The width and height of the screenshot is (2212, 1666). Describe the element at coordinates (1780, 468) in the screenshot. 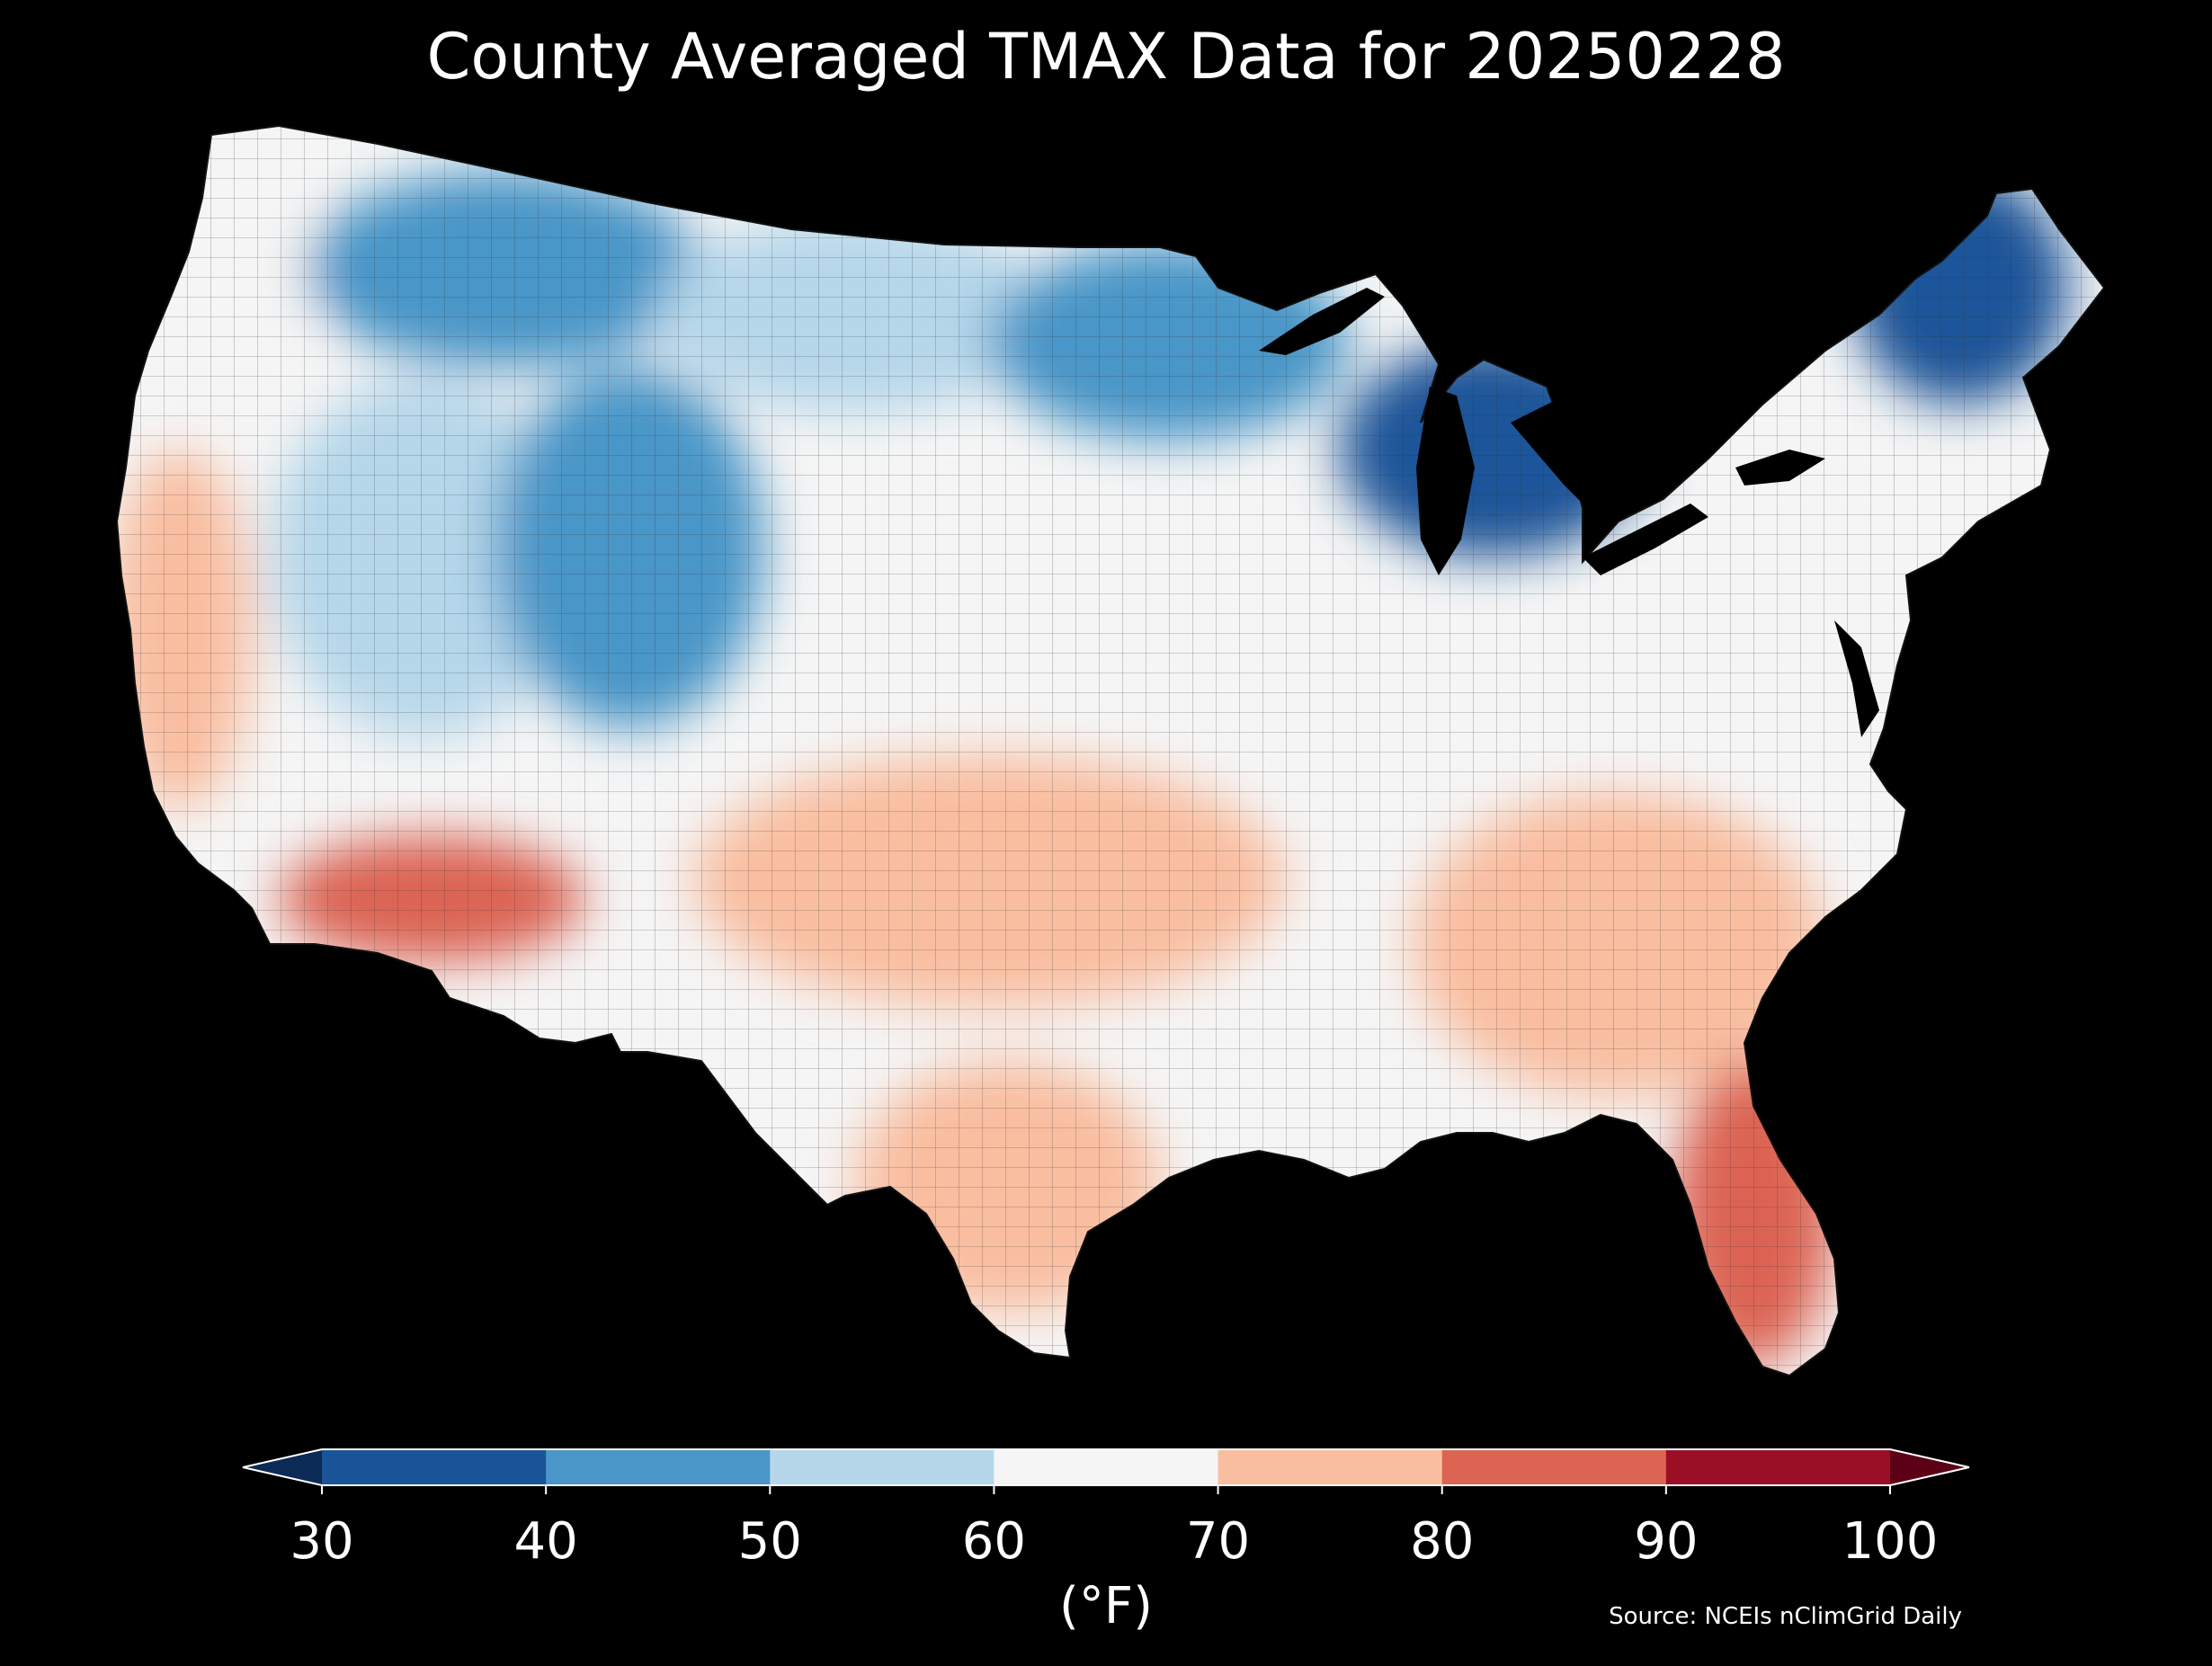

I see `lake-ontario` at that location.